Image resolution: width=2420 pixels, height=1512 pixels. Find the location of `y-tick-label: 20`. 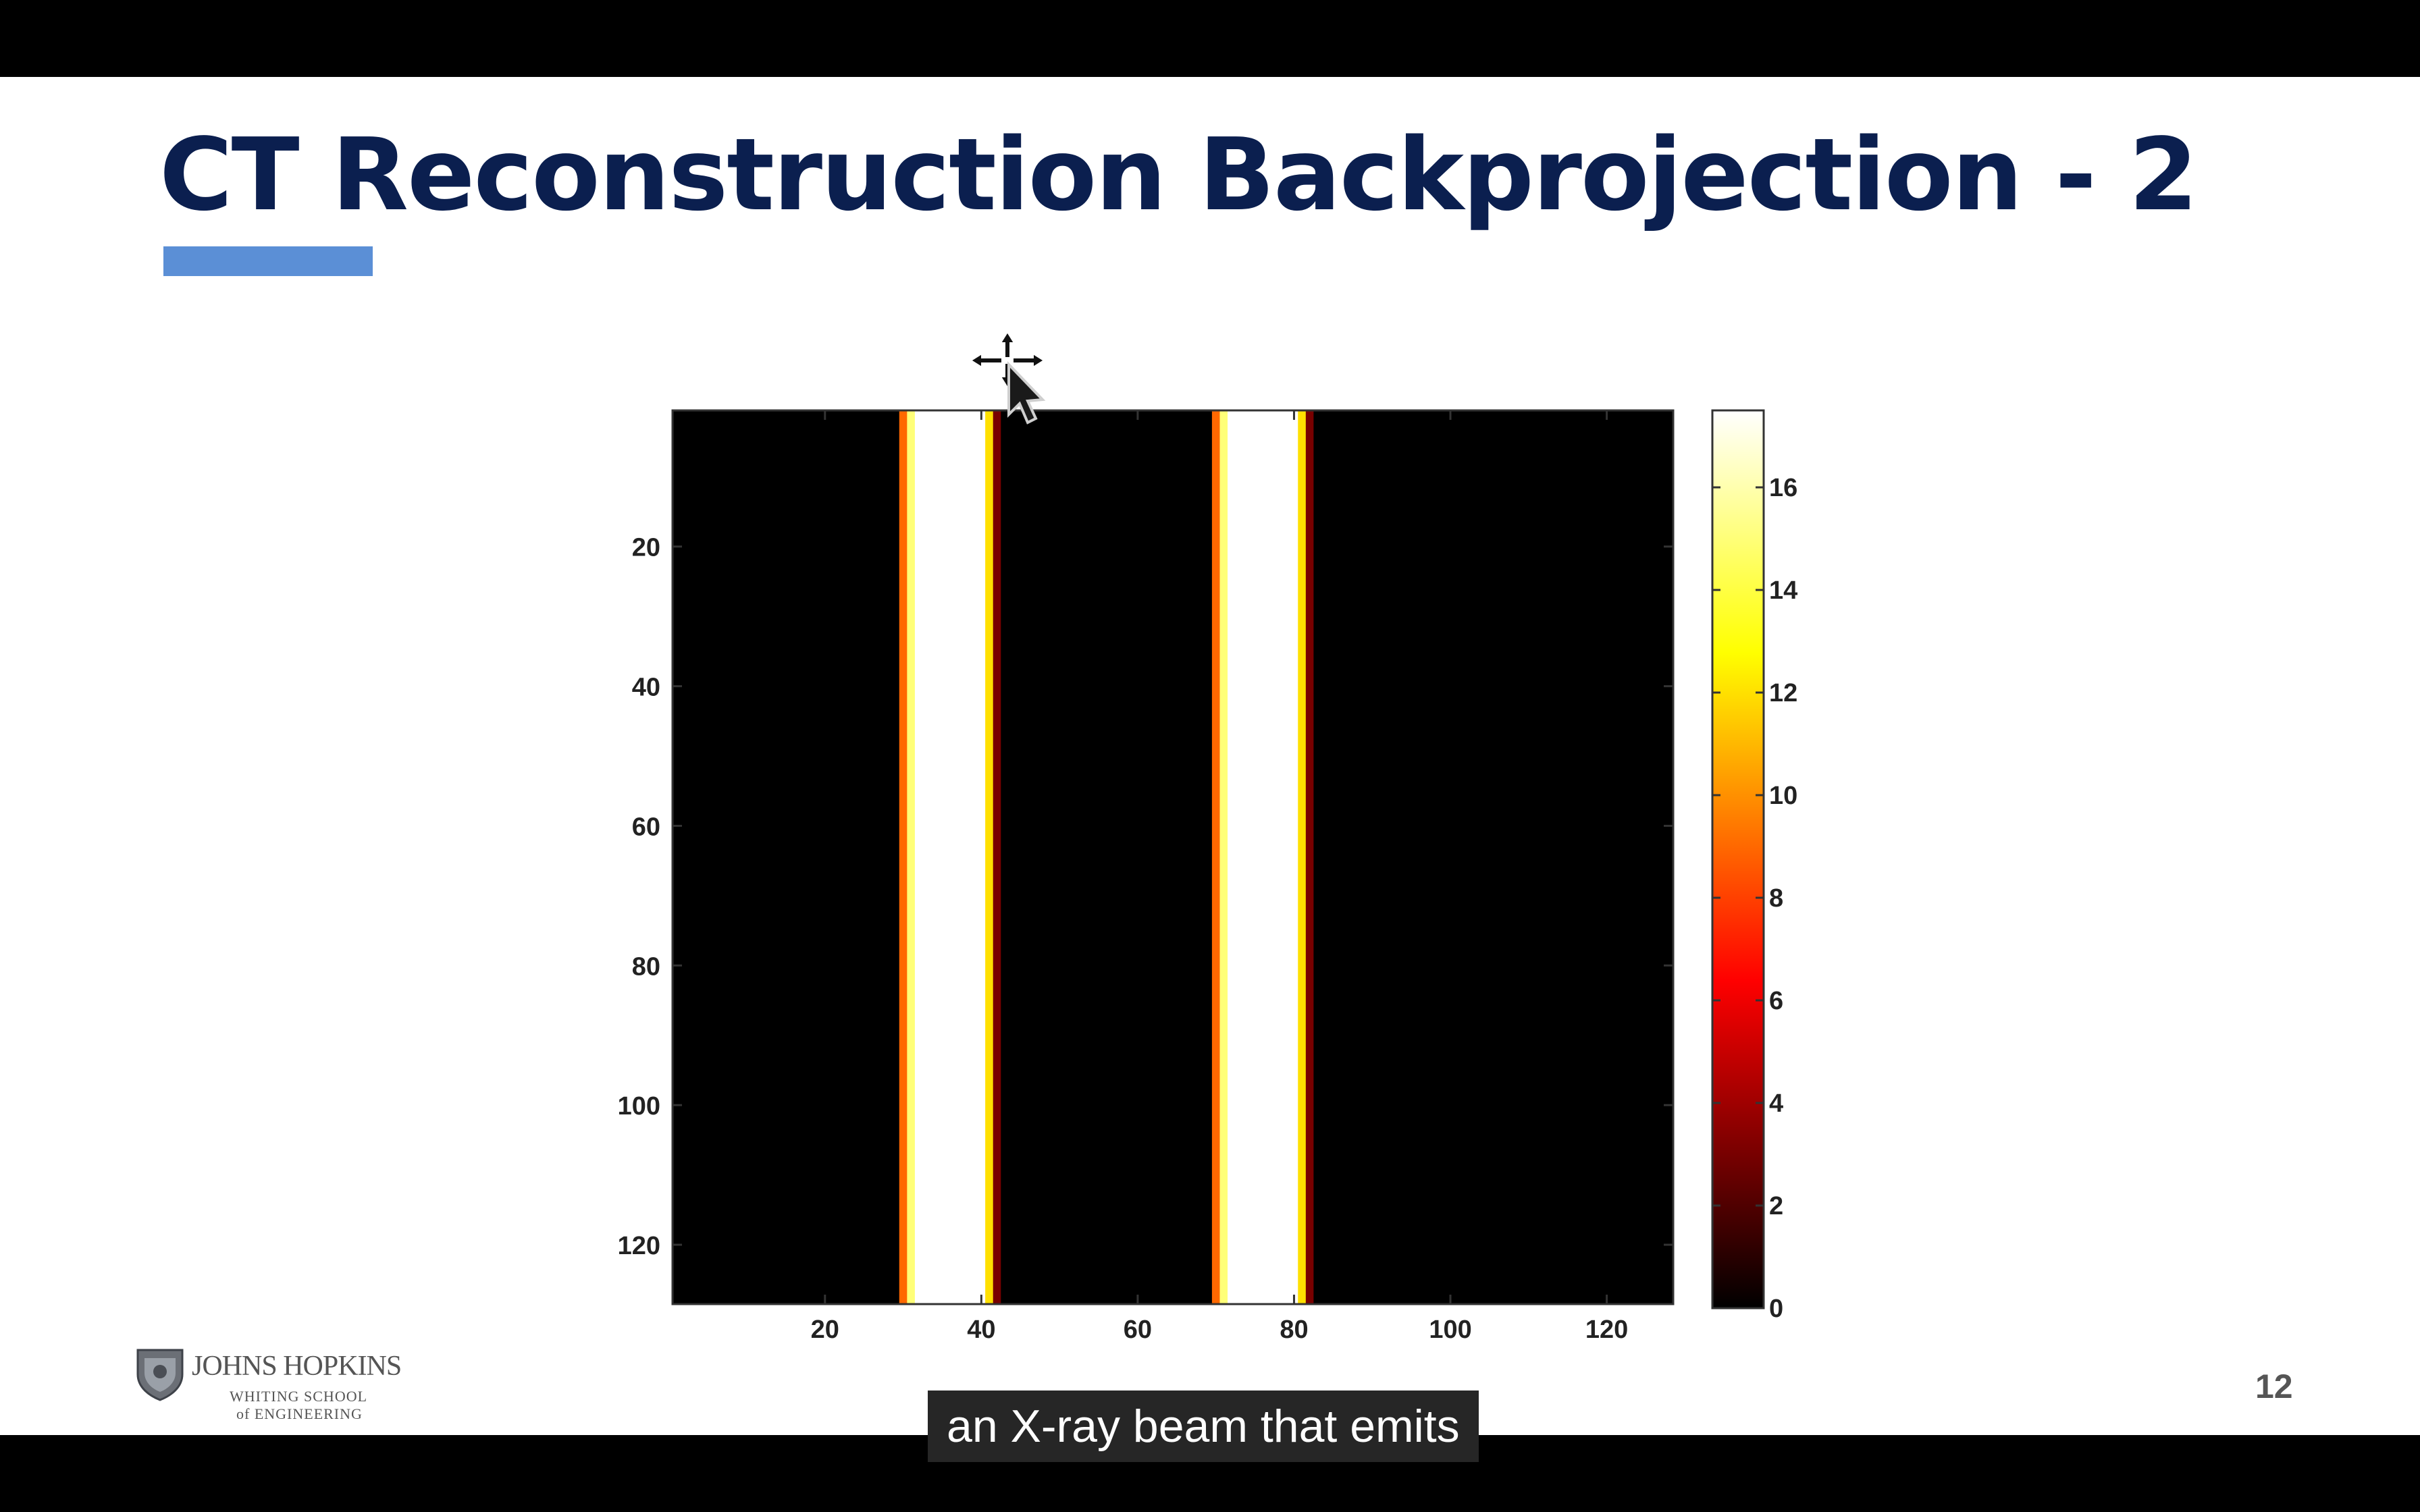

y-tick-label: 20 is located at coordinates (646, 548).